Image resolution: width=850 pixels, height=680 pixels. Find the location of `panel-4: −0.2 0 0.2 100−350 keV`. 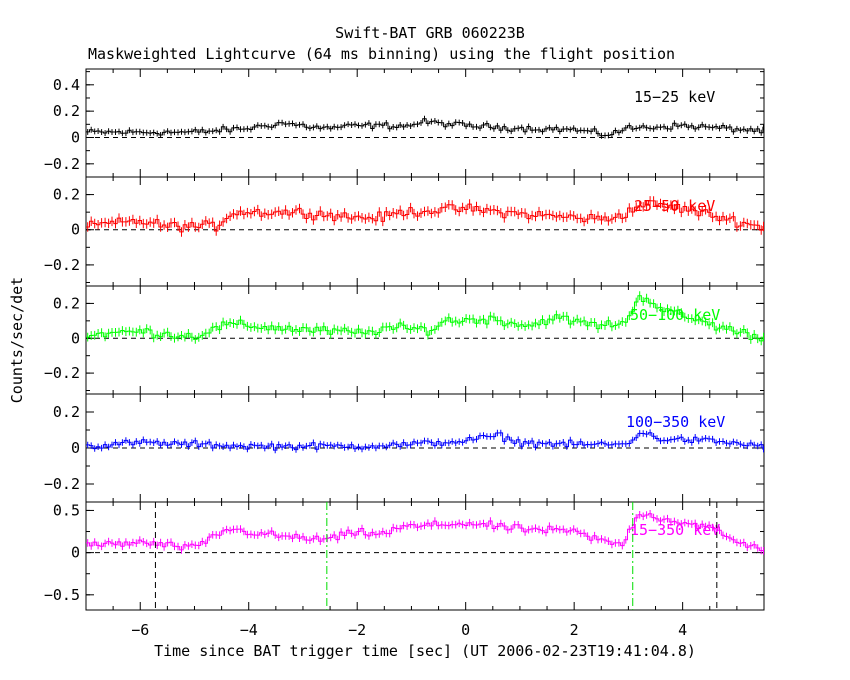

panel-4: −0.2 0 0.2 100−350 keV is located at coordinates (404, 448).